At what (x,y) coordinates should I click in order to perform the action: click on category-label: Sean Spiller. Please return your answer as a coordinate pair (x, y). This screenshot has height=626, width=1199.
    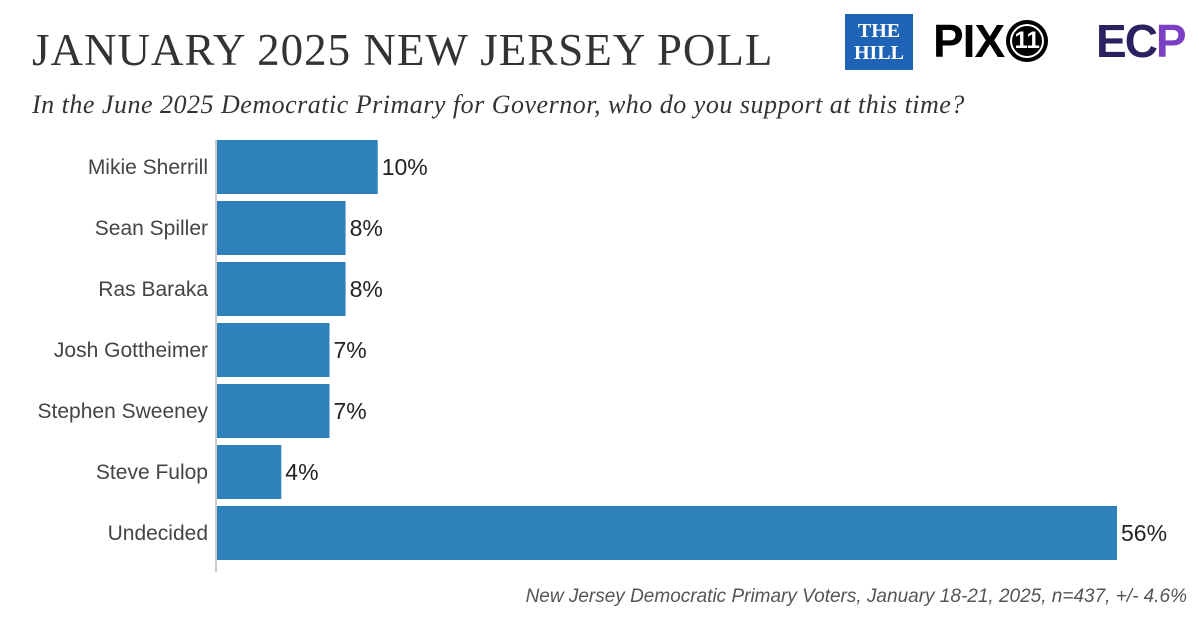
    Looking at the image, I should click on (151, 228).